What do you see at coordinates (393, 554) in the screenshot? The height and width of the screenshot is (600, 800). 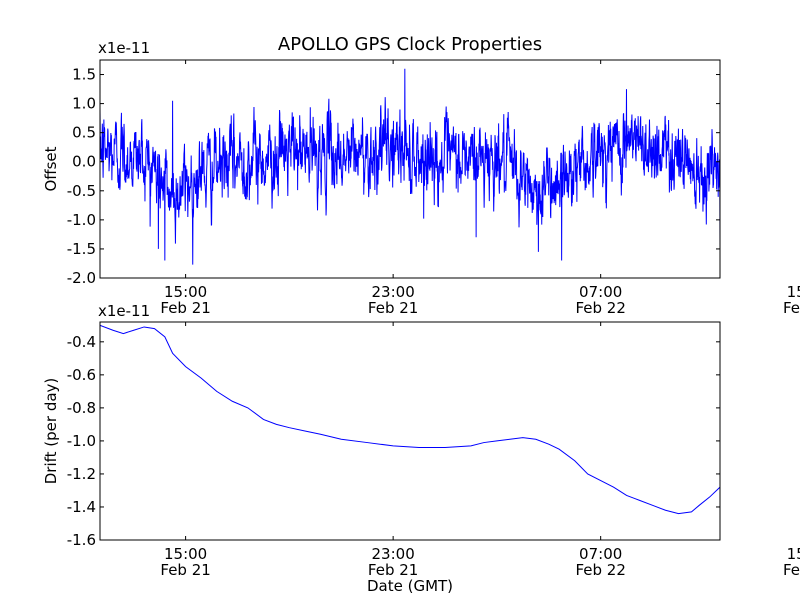 I see `drift-xtick-time: 23:00` at bounding box center [393, 554].